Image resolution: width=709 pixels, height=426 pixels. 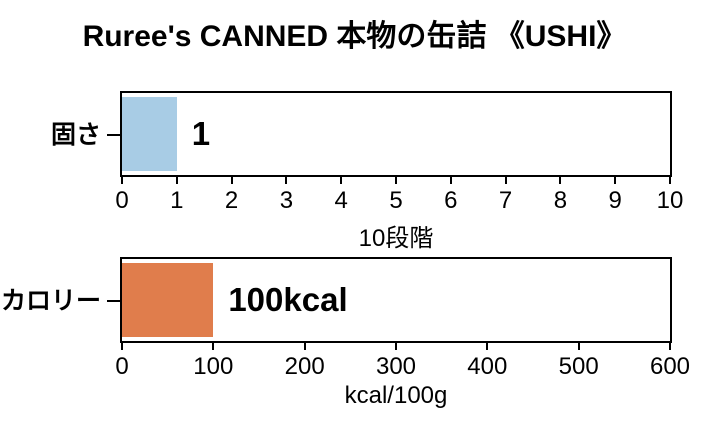 I want to click on value-label: 1, so click(x=201, y=133).